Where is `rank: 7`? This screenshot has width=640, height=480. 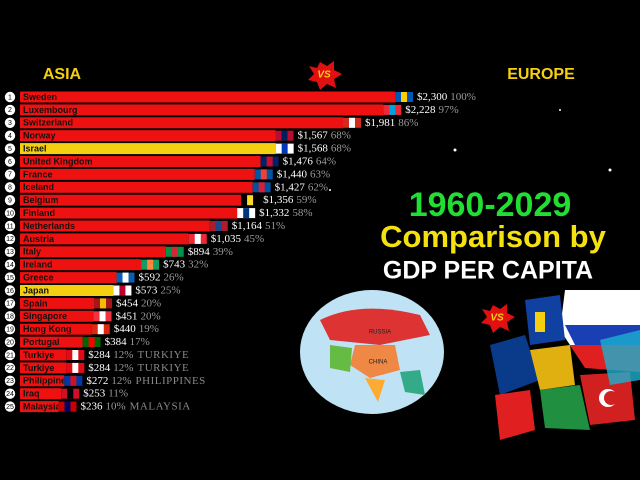
rank: 7 is located at coordinates (10, 175).